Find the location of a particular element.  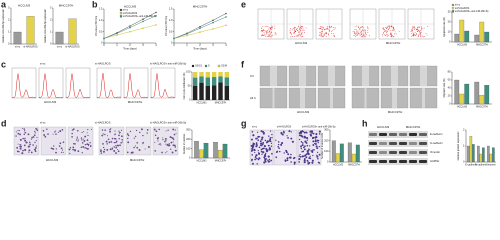

cell-line-label: HCCLM3 is located at coordinates (301, 43).